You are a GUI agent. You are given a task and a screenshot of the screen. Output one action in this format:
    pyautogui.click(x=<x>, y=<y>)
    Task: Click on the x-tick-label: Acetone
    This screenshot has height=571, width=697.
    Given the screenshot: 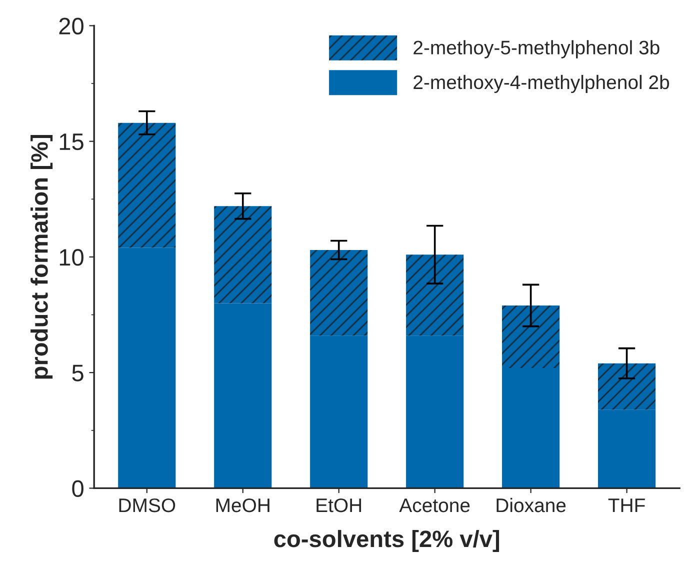 What is the action you would take?
    pyautogui.click(x=434, y=505)
    